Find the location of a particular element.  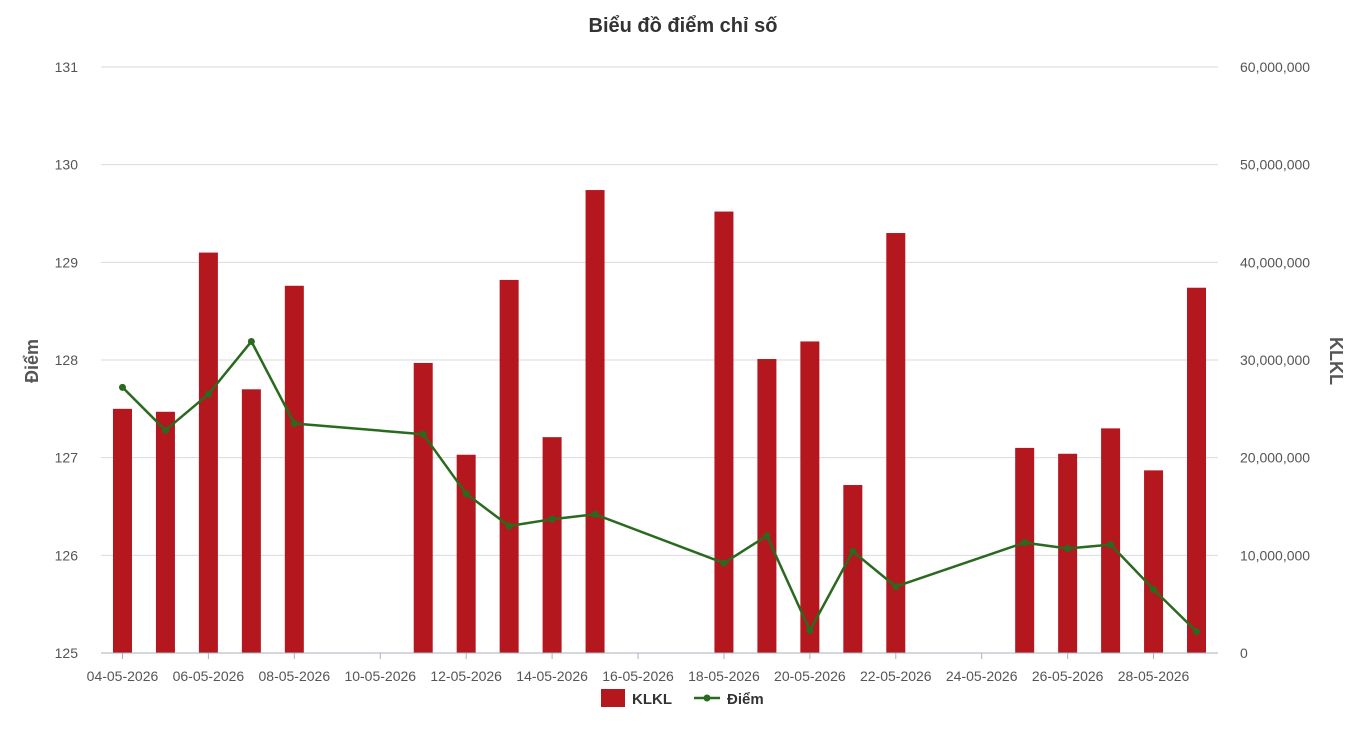

legend-label-diem: Điểm is located at coordinates (745, 699).